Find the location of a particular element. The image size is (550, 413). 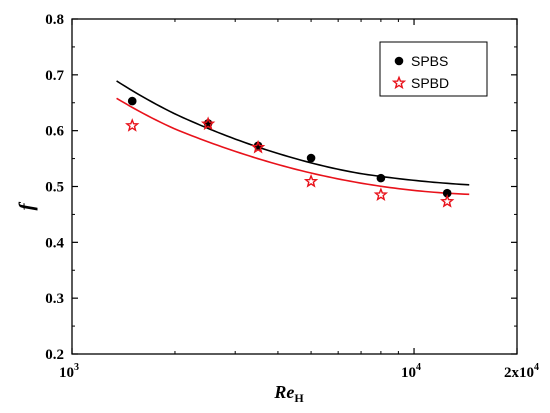

y-tick-label: 0.5 is located at coordinates (54, 188).